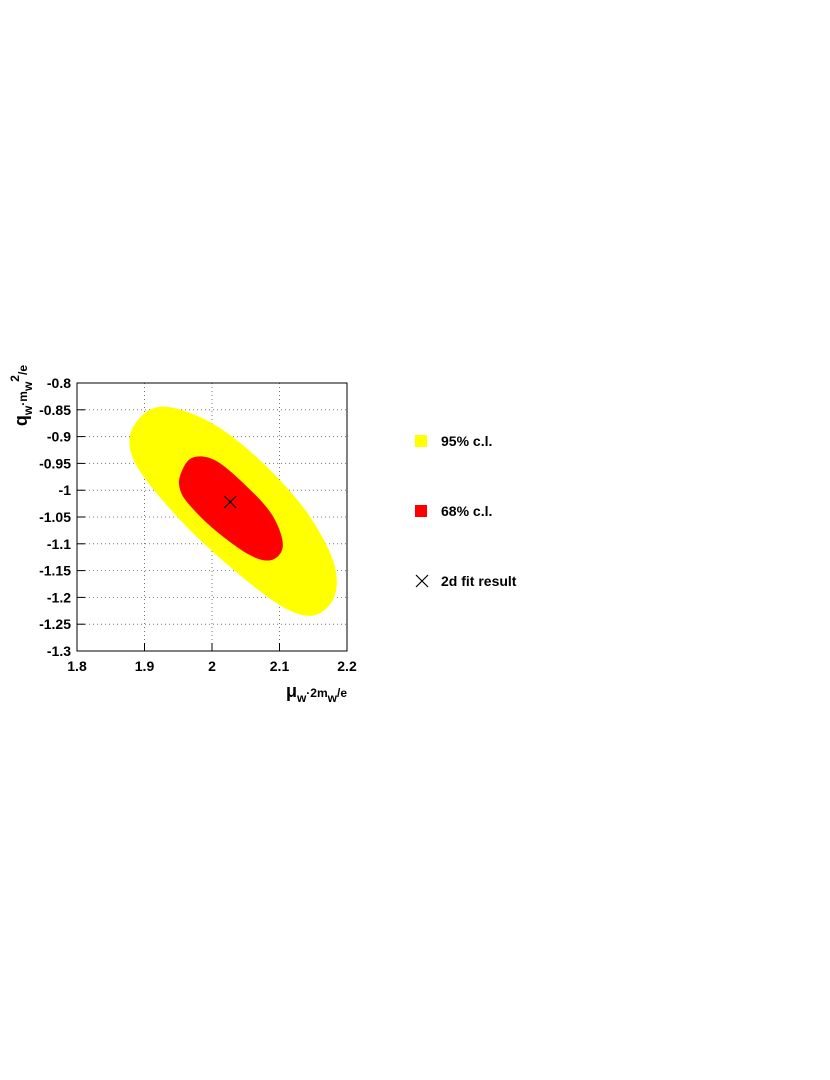  Describe the element at coordinates (21, 420) in the screenshot. I see `y-axis-label-part: q` at that location.